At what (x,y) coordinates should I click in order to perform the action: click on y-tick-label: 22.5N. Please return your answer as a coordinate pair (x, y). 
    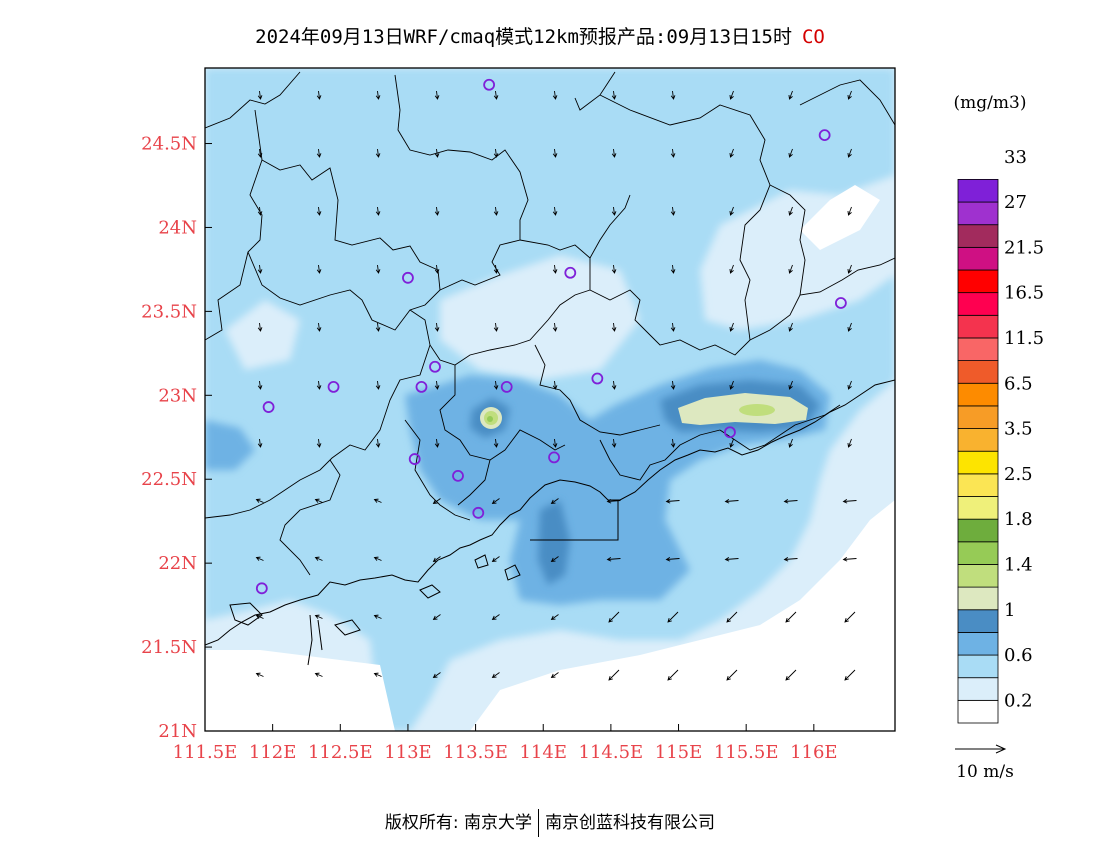
    Looking at the image, I should click on (169, 479).